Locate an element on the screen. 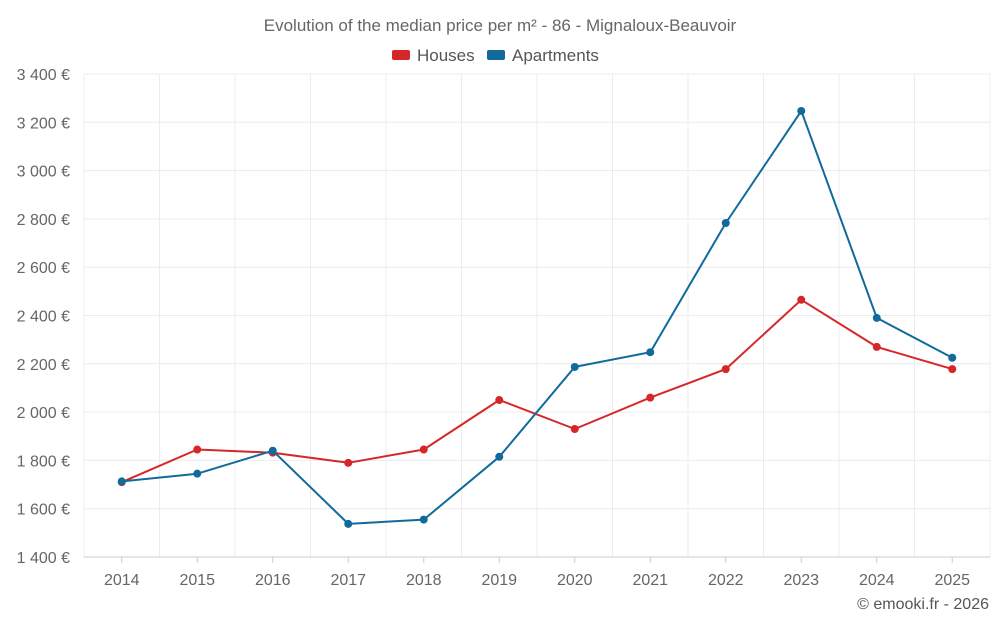  y-tick-label: 1 600 € is located at coordinates (43, 510).